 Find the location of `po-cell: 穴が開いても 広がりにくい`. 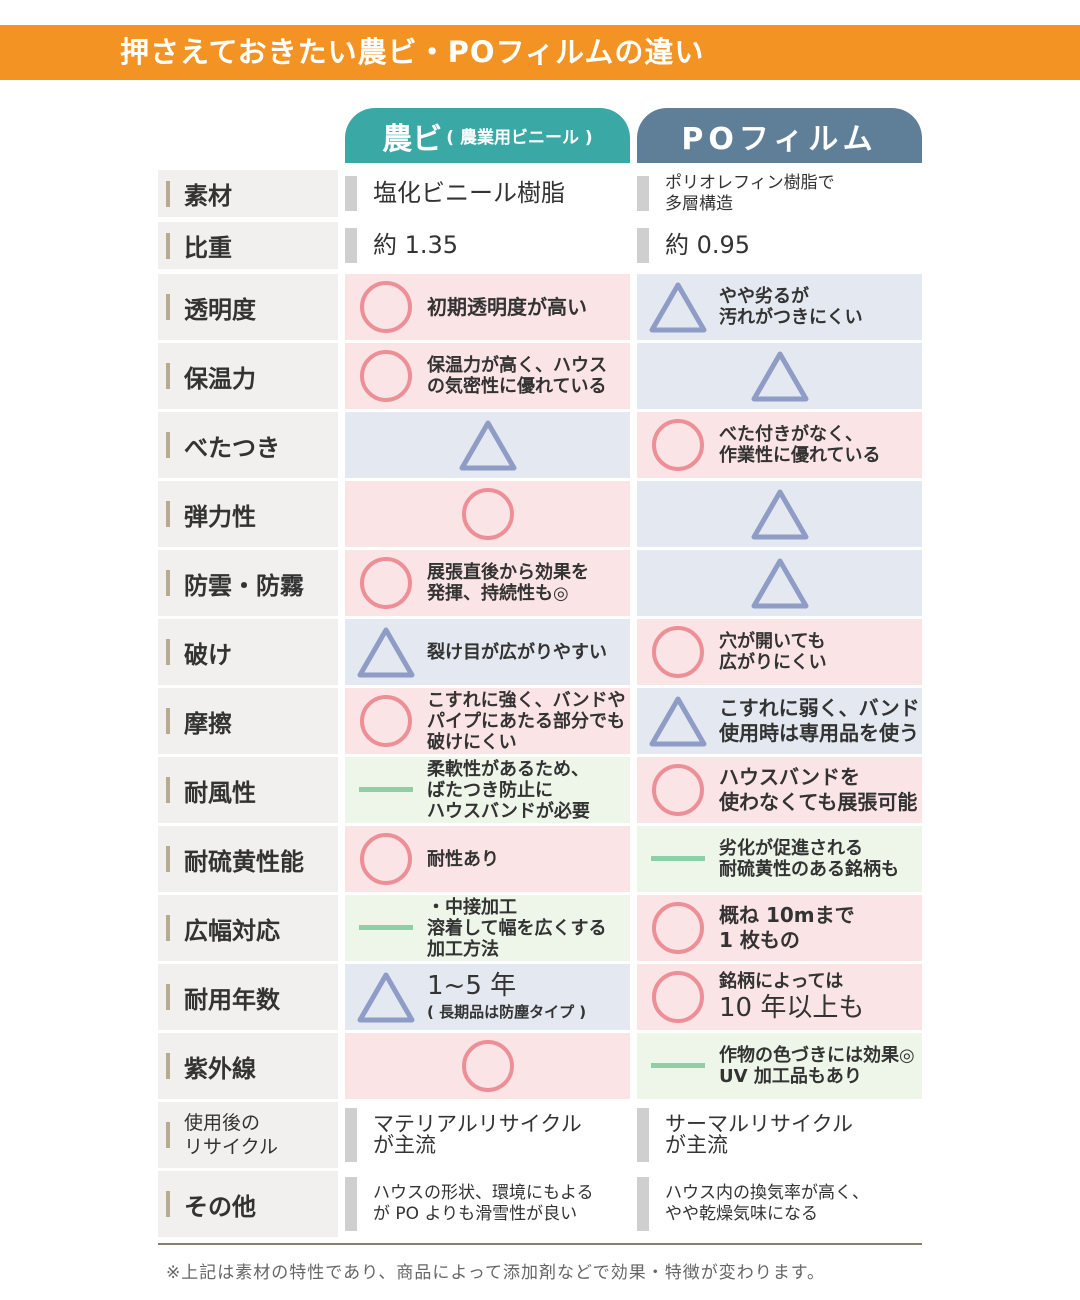

po-cell: 穴が開いても 広がりにくい is located at coordinates (779, 652).